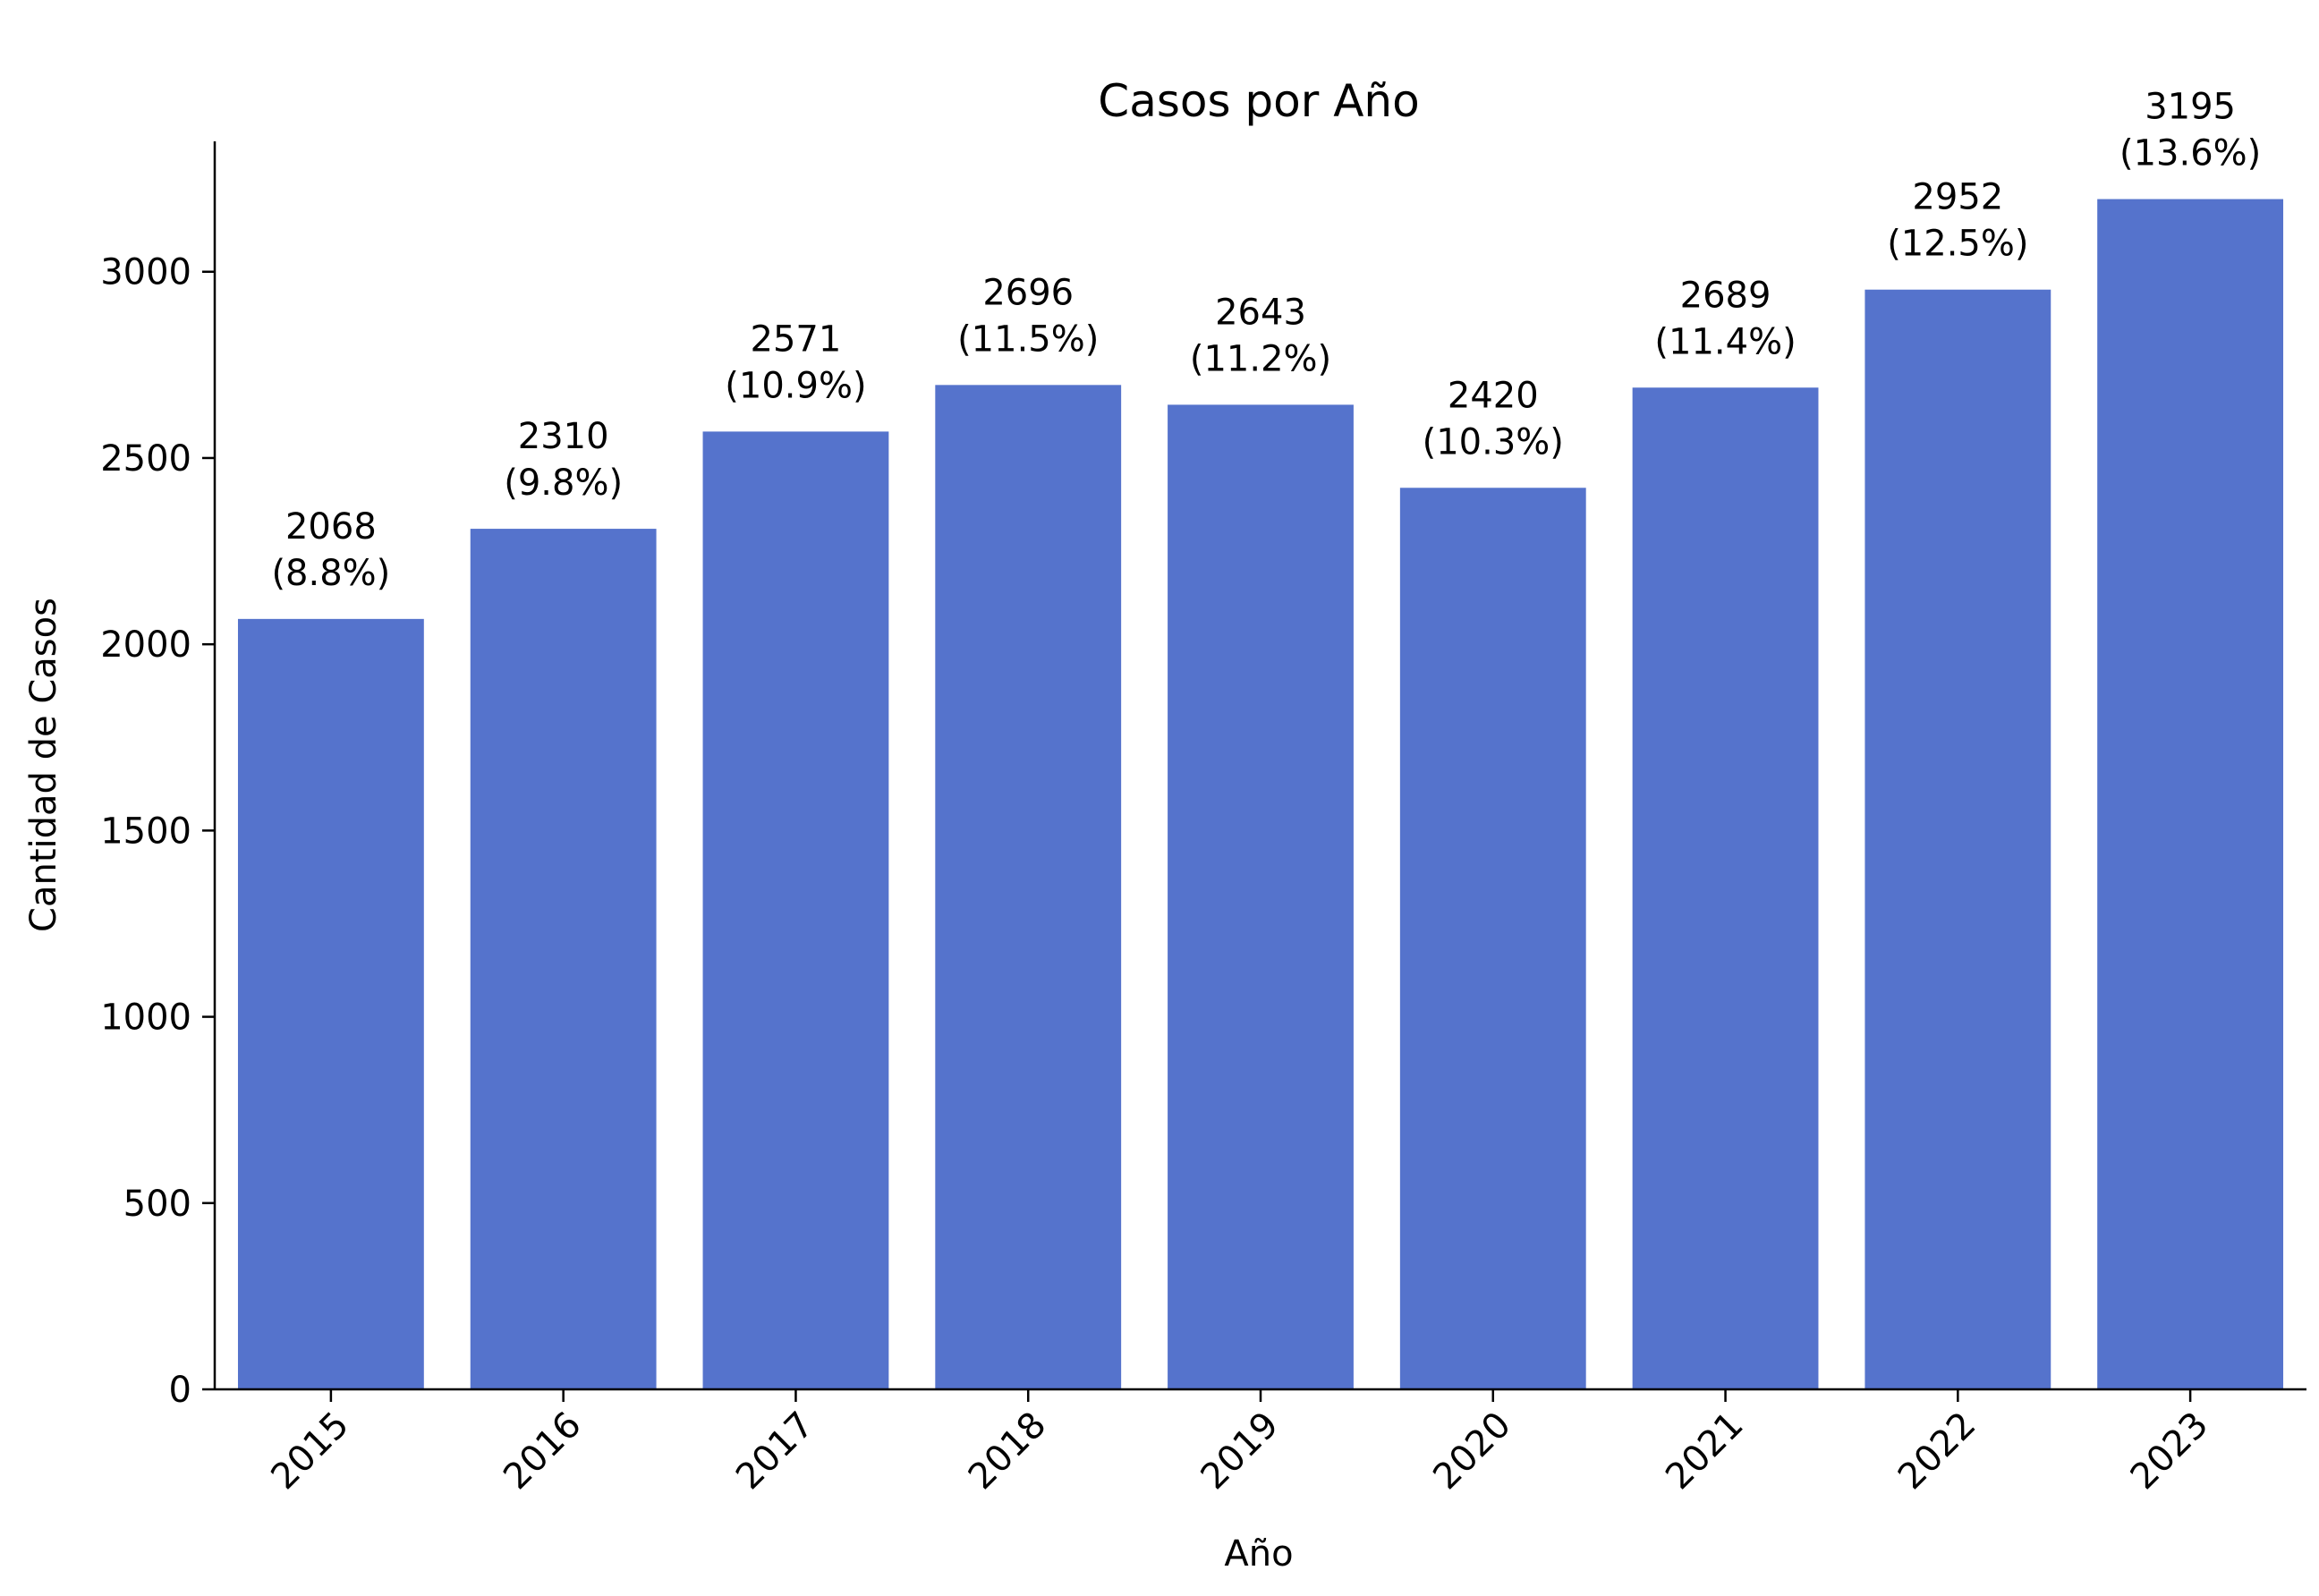  I want to click on bar-value-label: 2571, so click(796, 339).